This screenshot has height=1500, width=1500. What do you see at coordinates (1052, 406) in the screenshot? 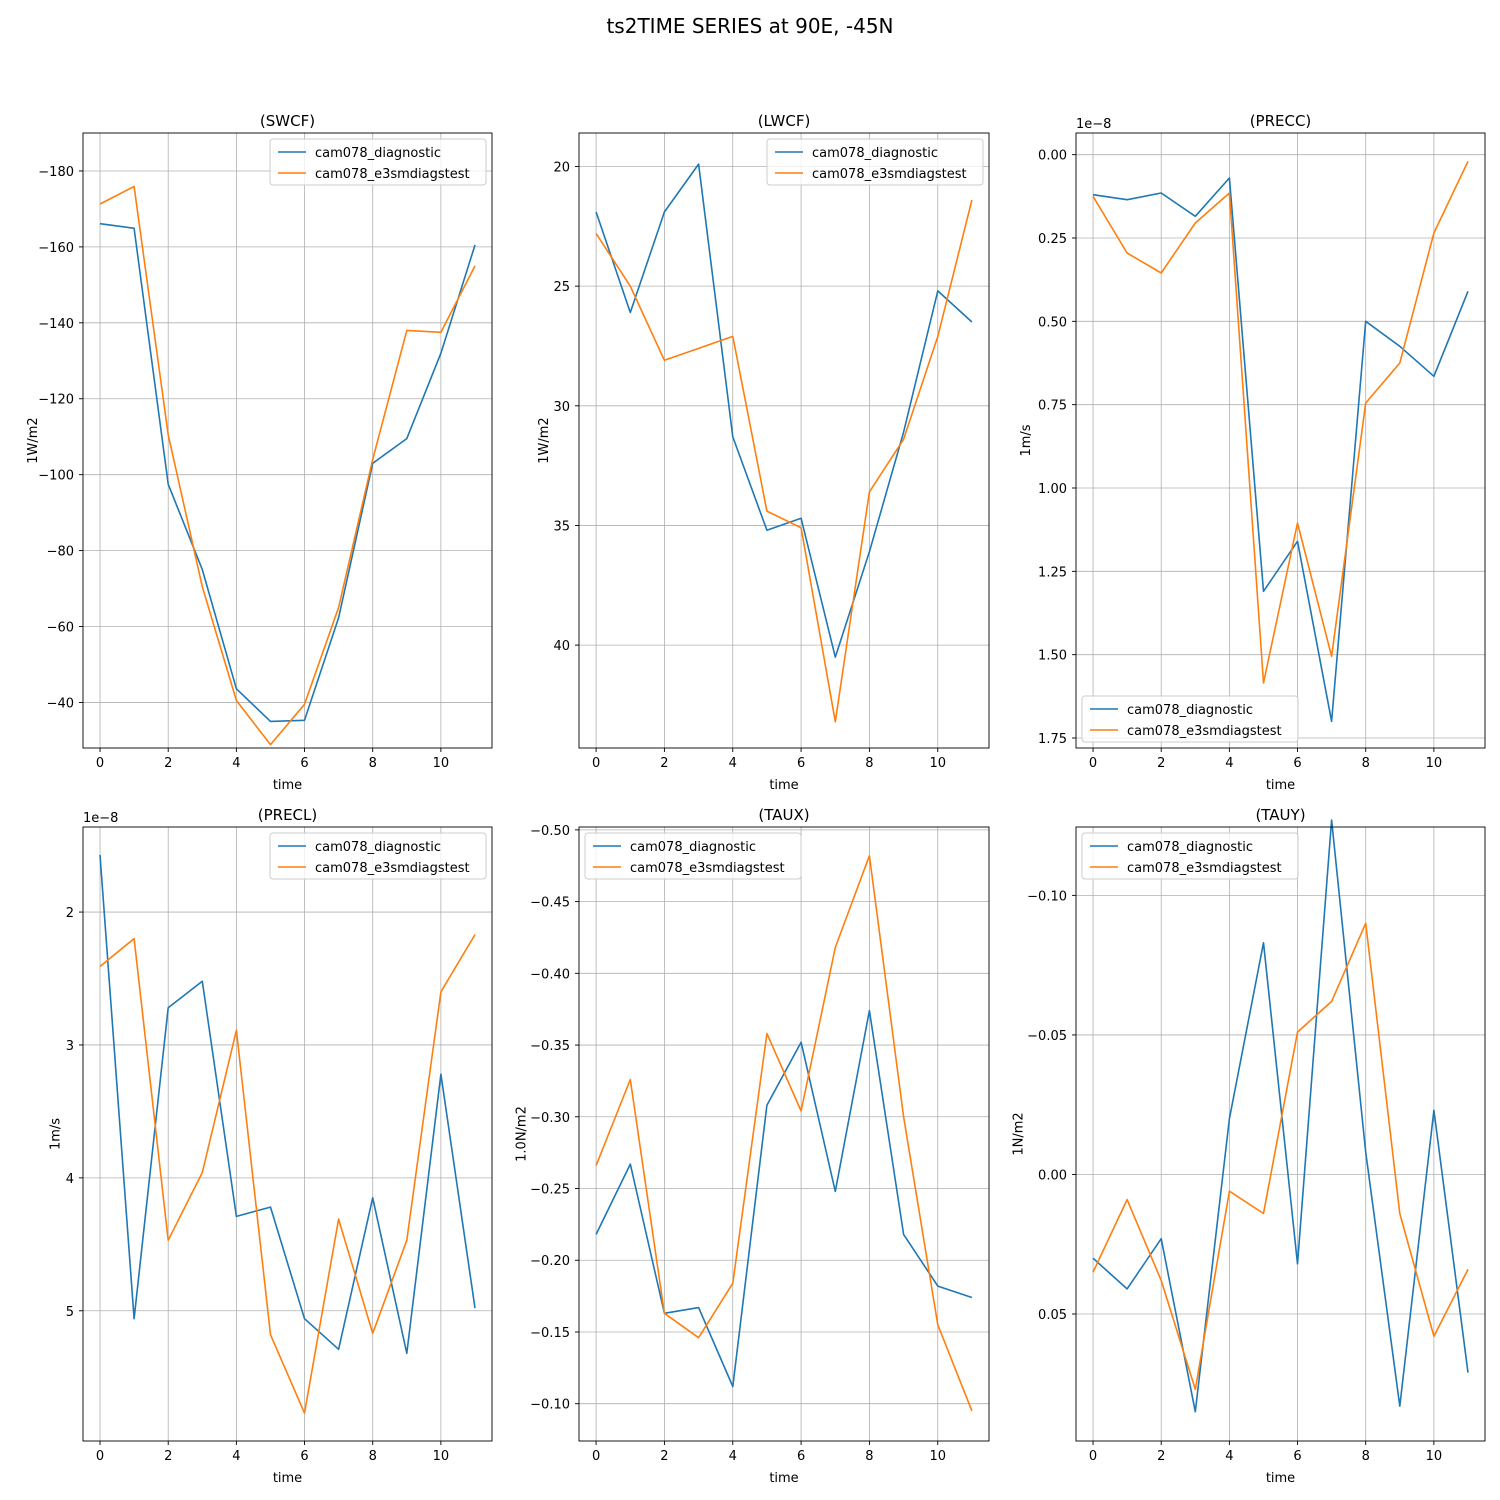
I see `y-tick-label: 0.75` at bounding box center [1052, 406].